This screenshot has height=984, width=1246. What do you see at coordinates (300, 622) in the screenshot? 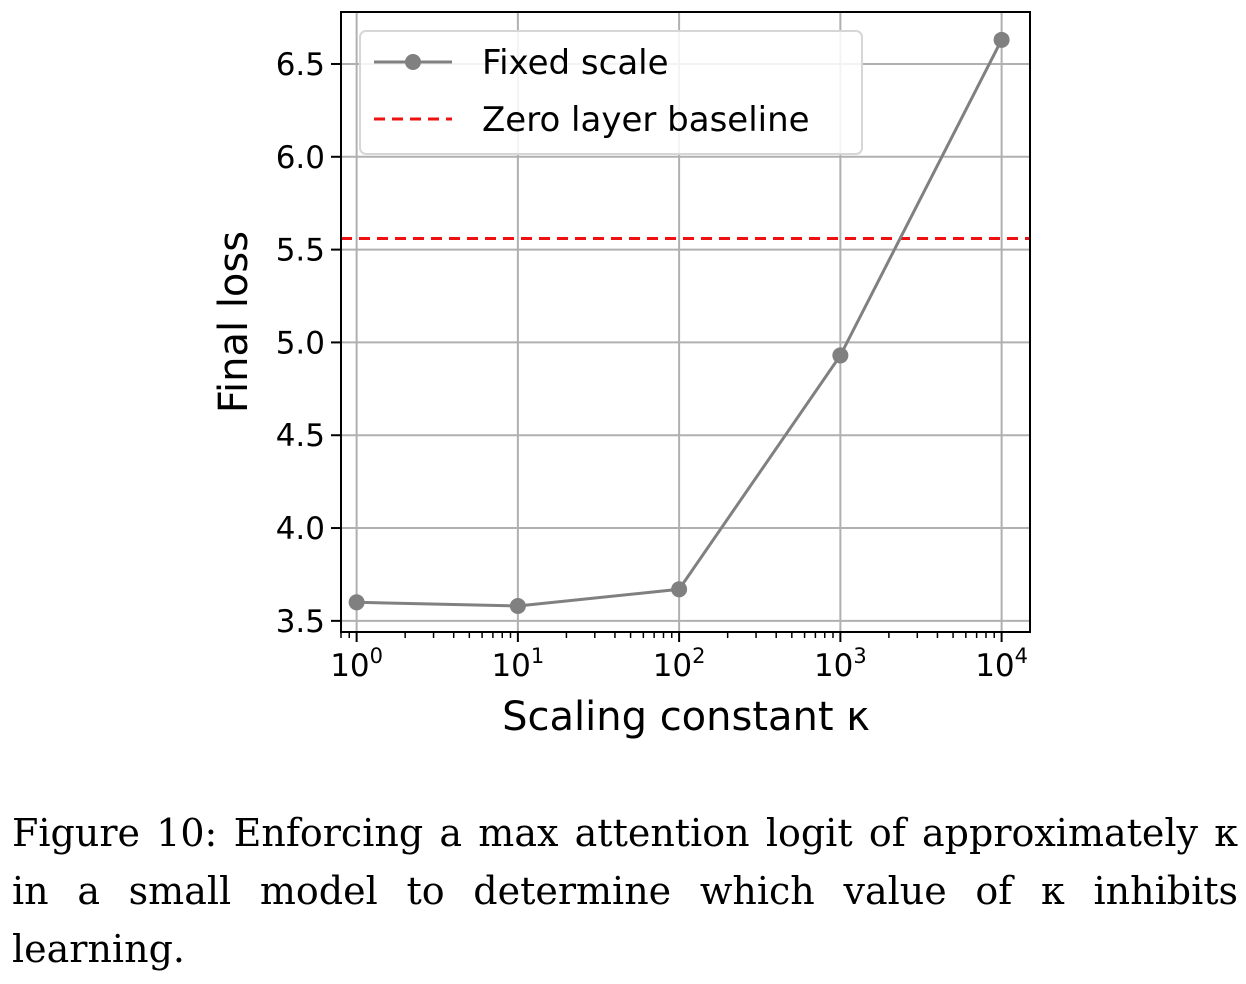
I see `y-tick-label: 3.5` at bounding box center [300, 622].